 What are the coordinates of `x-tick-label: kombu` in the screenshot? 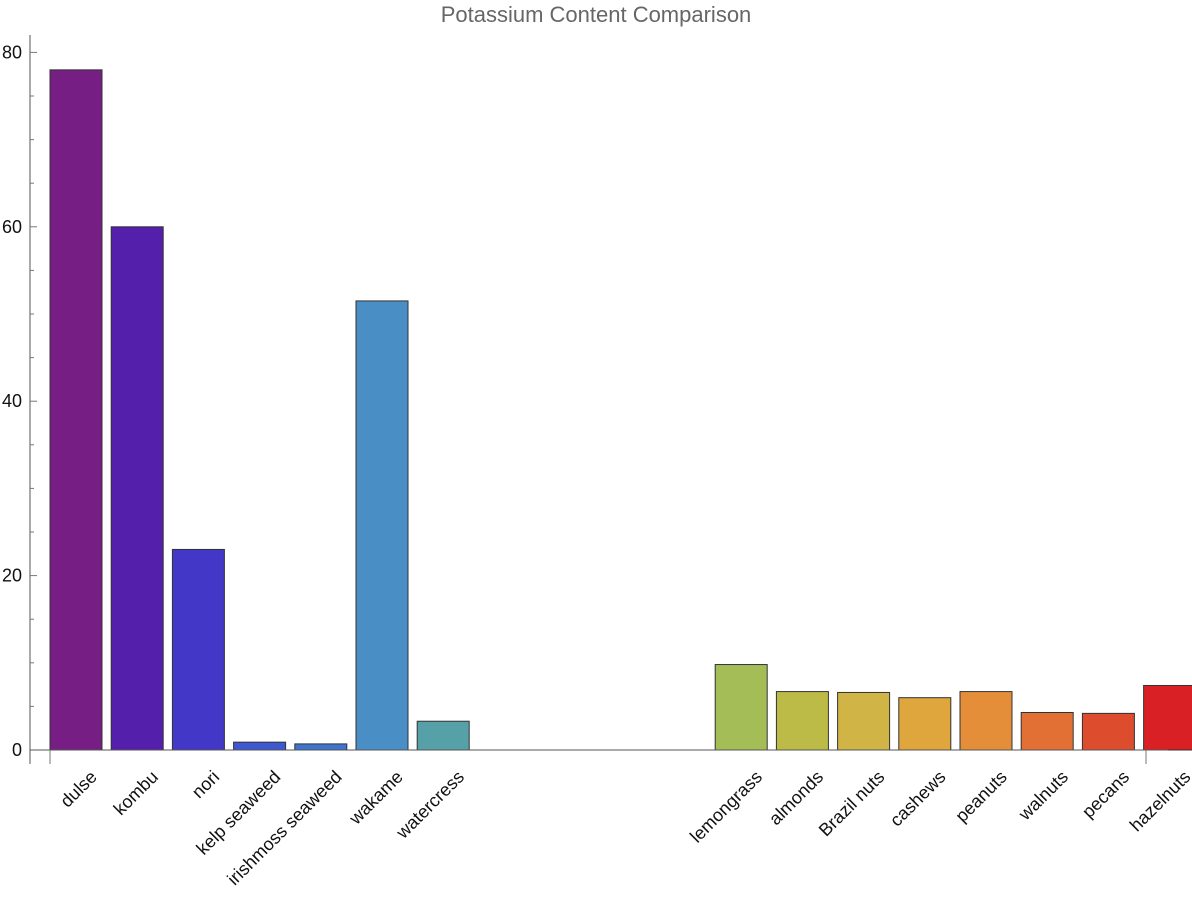 It's located at (136, 793).